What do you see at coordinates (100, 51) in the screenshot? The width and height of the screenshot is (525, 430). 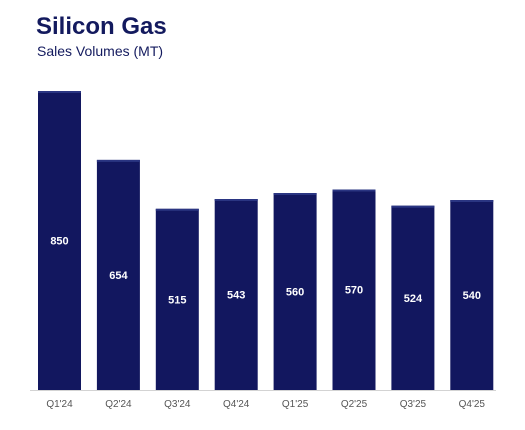 I see `chart-subtitle: Sales Volumes (MT)` at bounding box center [100, 51].